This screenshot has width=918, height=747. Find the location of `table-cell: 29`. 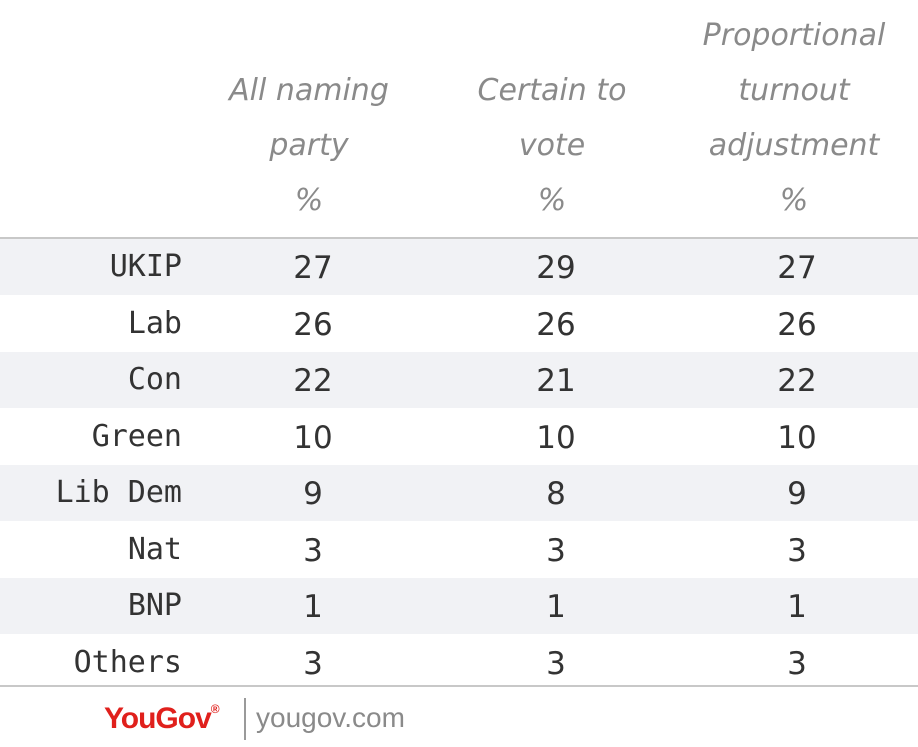

table-cell: 29 is located at coordinates (556, 268).